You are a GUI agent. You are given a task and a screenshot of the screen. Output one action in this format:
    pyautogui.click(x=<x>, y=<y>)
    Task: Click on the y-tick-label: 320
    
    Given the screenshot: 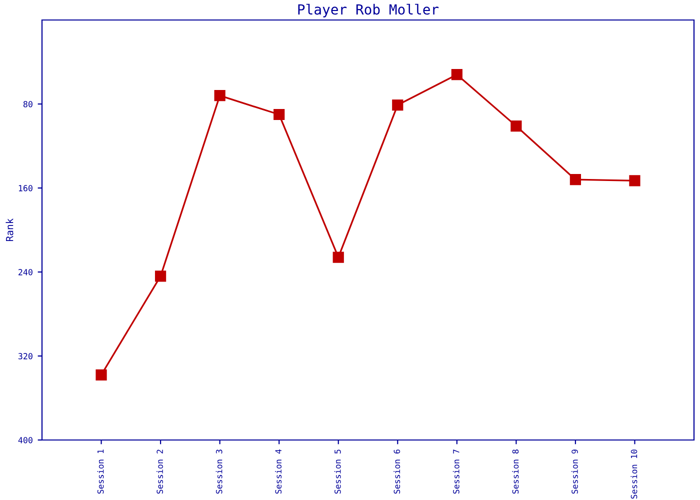 What is the action you would take?
    pyautogui.click(x=25, y=356)
    